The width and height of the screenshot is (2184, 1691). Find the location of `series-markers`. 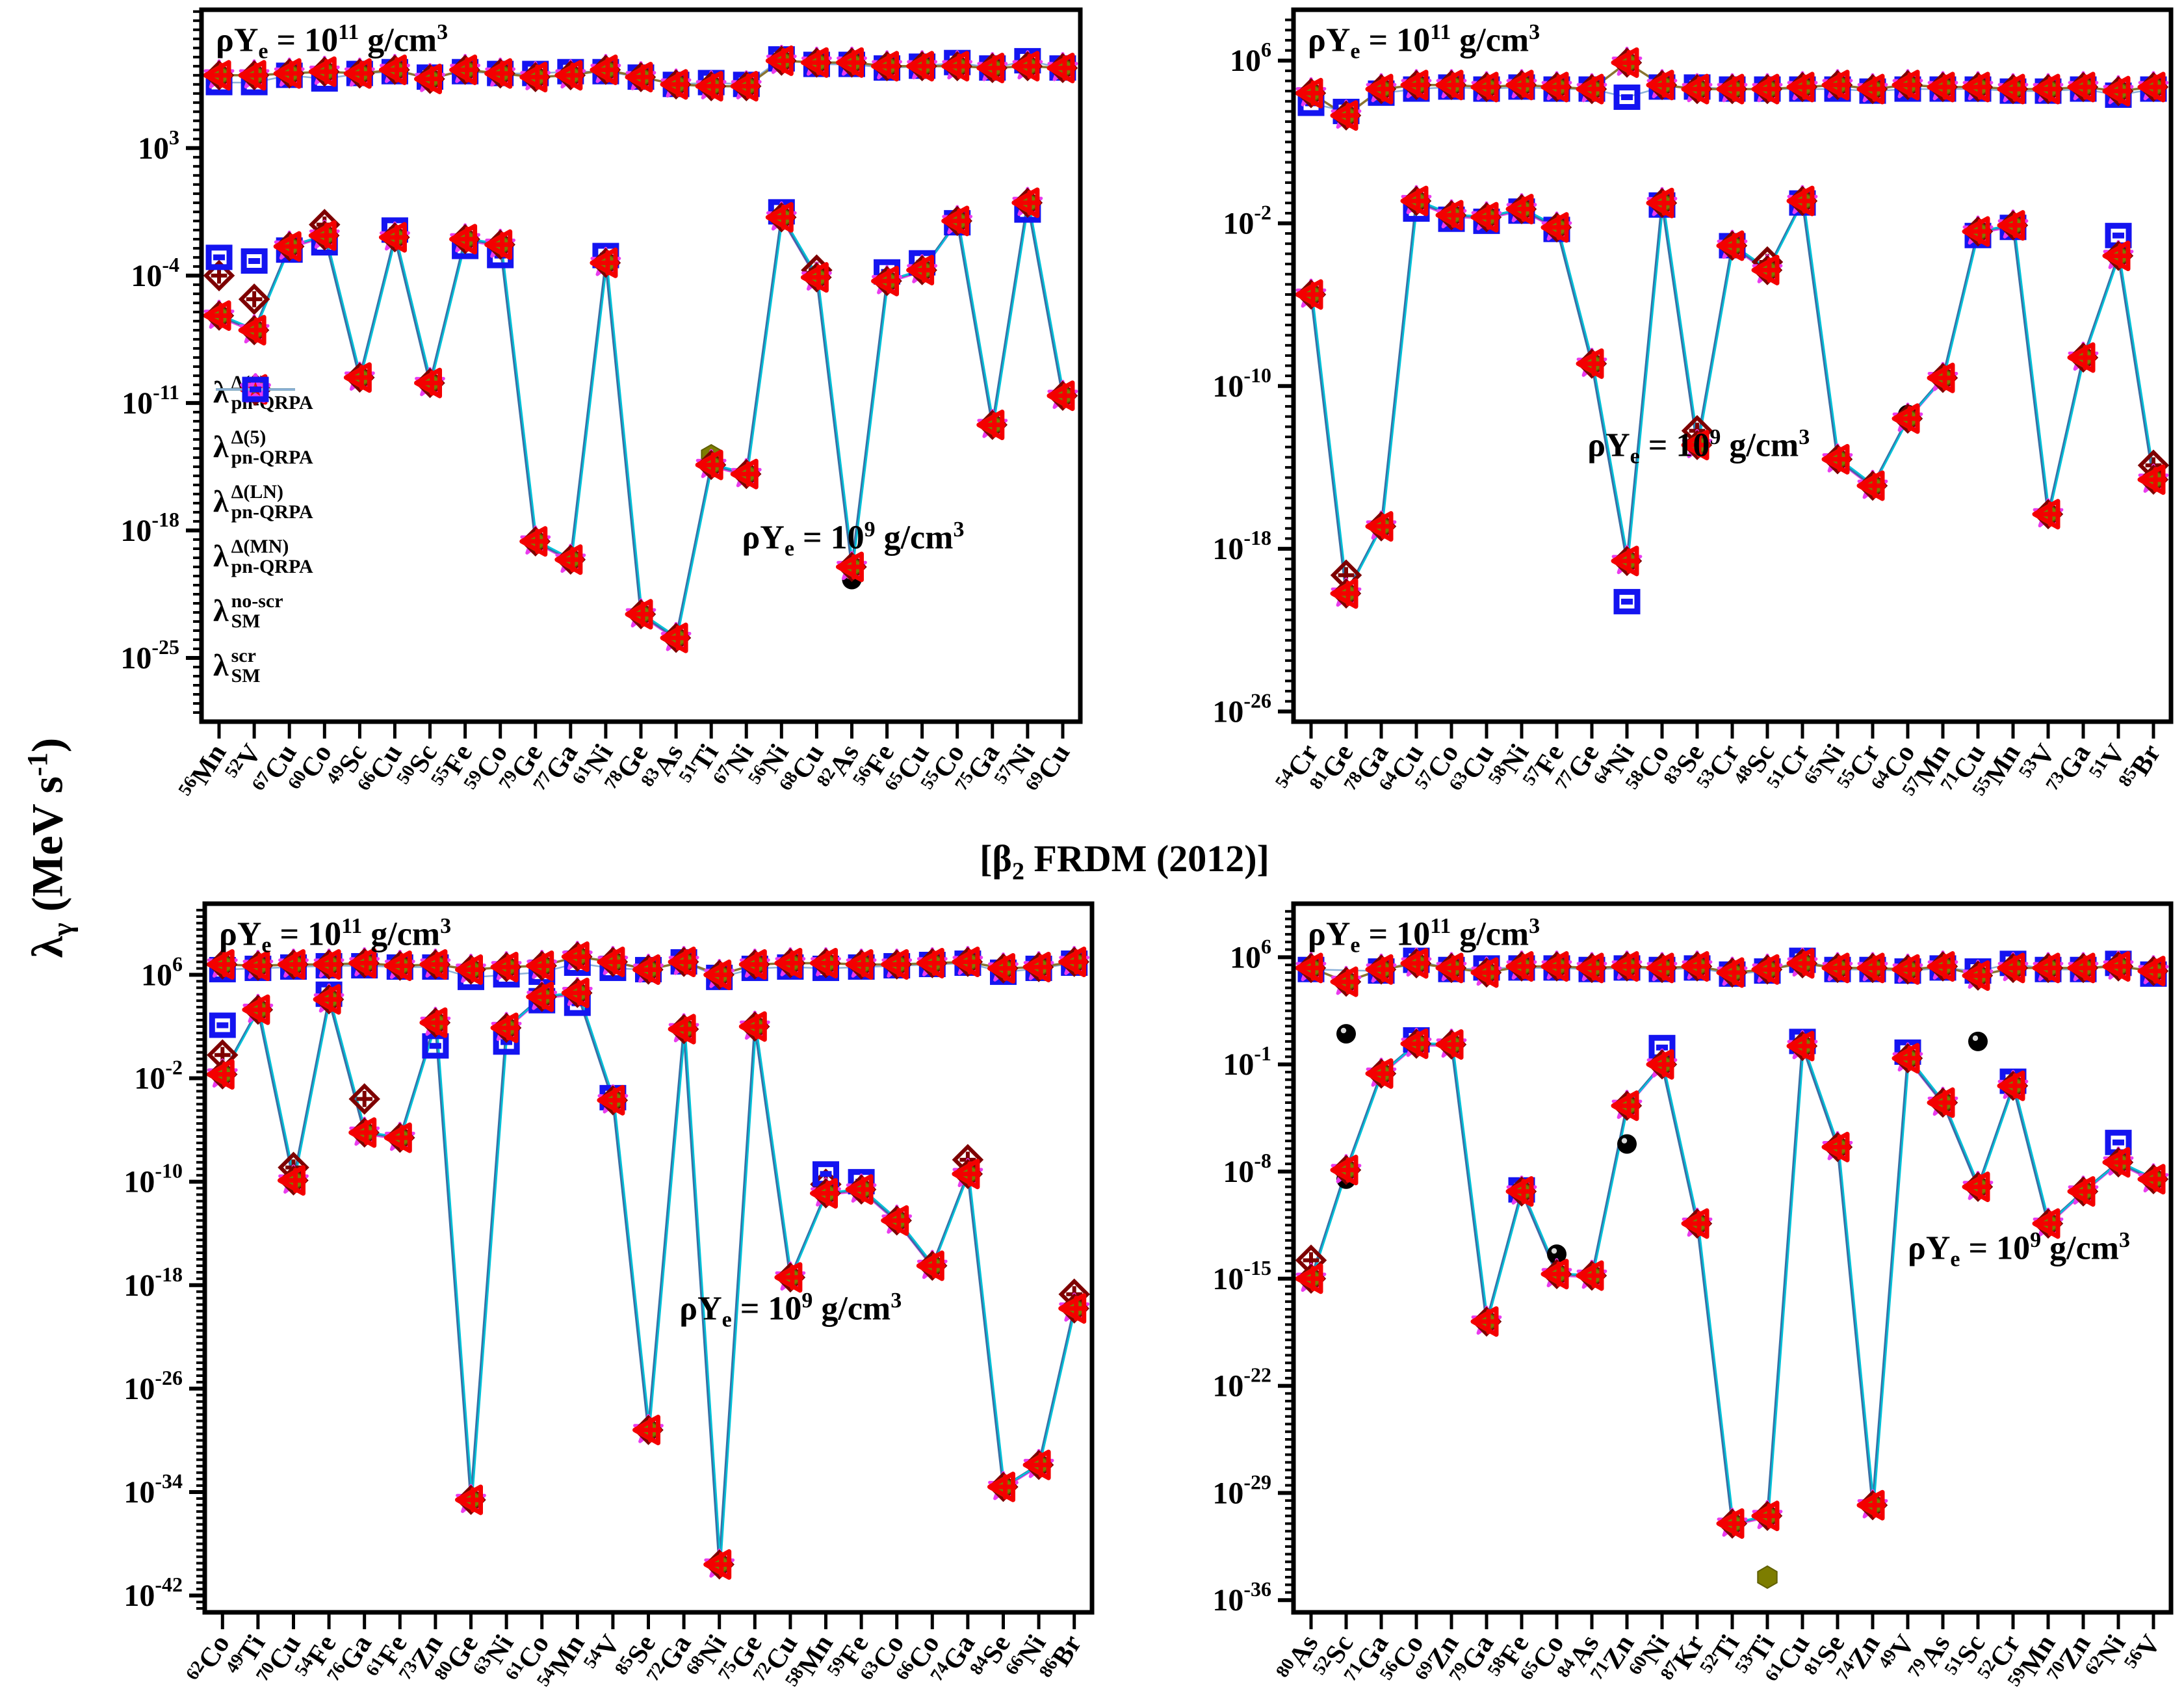

series-markers is located at coordinates (641, 348).